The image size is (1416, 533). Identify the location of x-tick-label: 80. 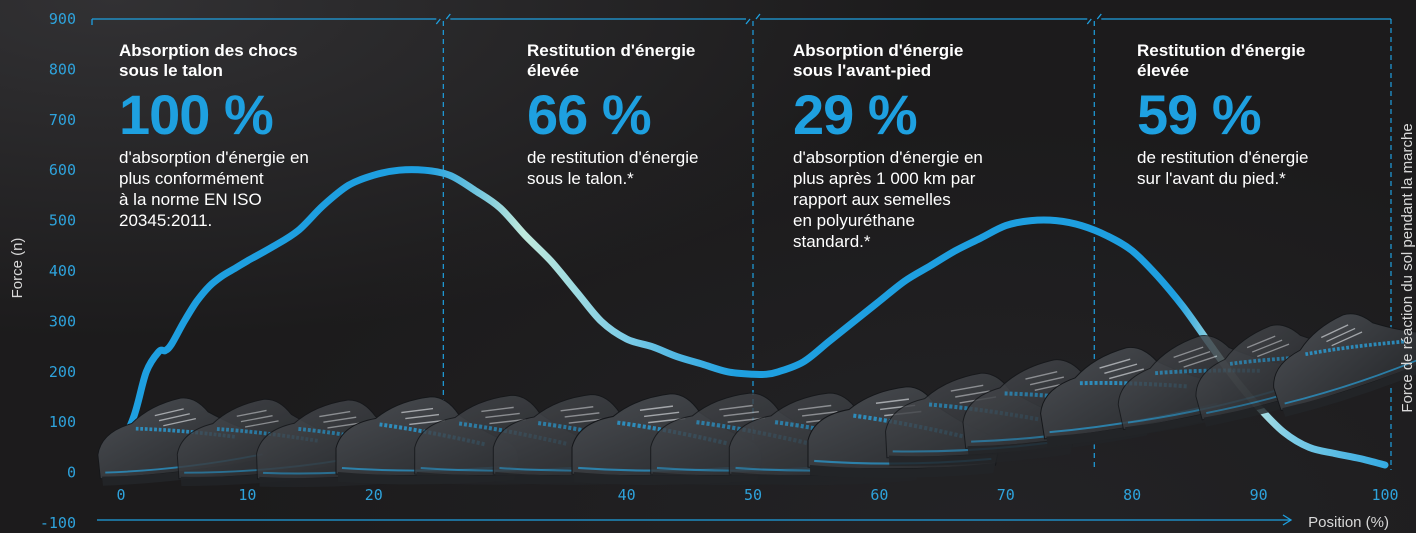
(1132, 495).